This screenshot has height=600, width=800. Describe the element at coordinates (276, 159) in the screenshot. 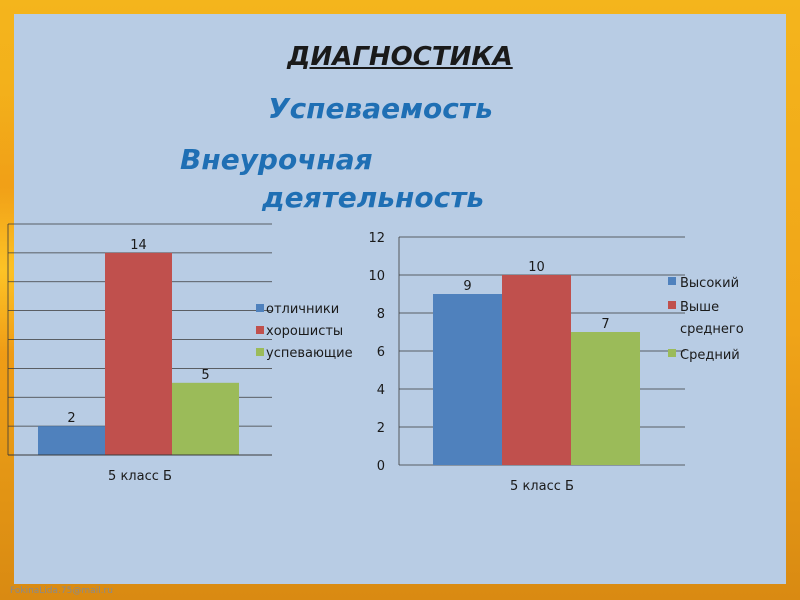

I see `subtitle-extracurricular-line1: Внеурочная` at that location.